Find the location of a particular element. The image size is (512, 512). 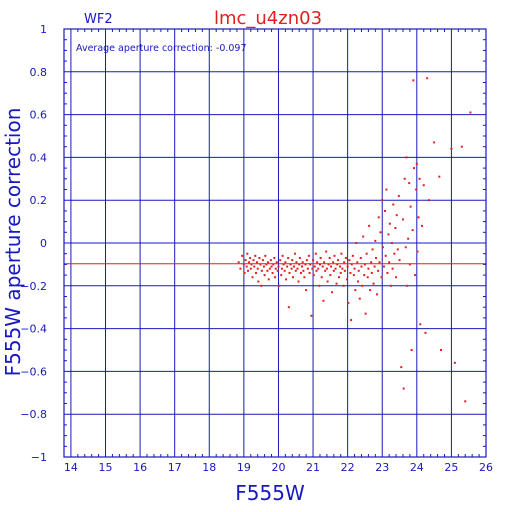

y-tick-label: 0 is located at coordinates (43, 243).